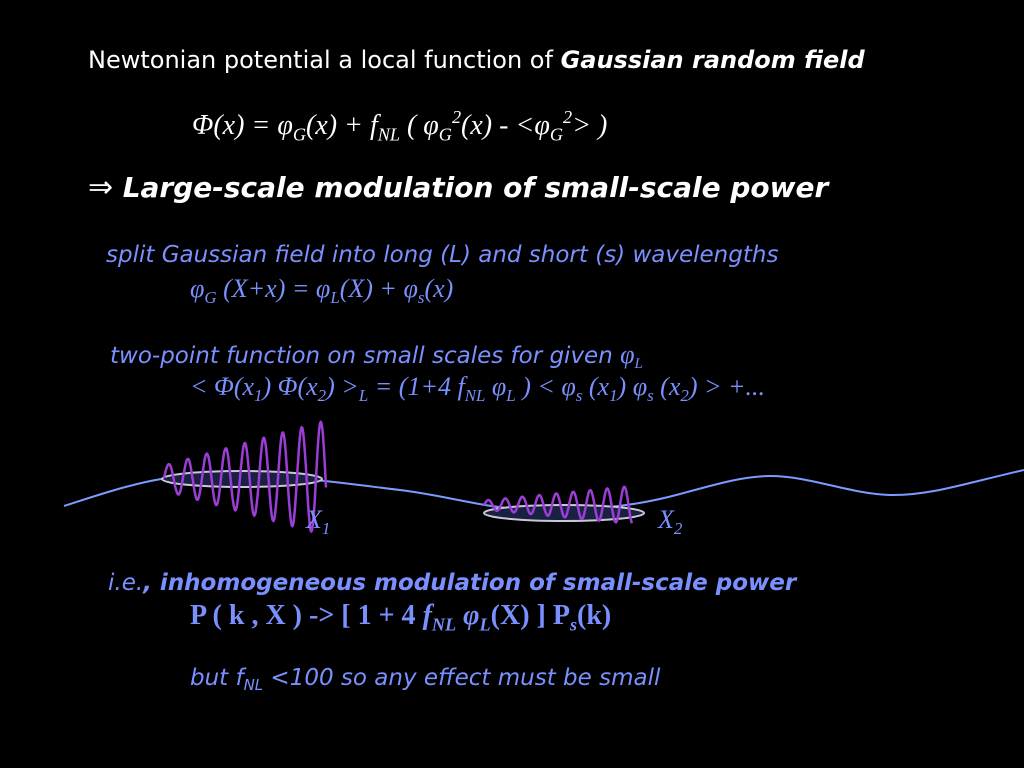 This screenshot has width=1024, height=768. I want to click on eq1-G2: G, so click(445, 134).